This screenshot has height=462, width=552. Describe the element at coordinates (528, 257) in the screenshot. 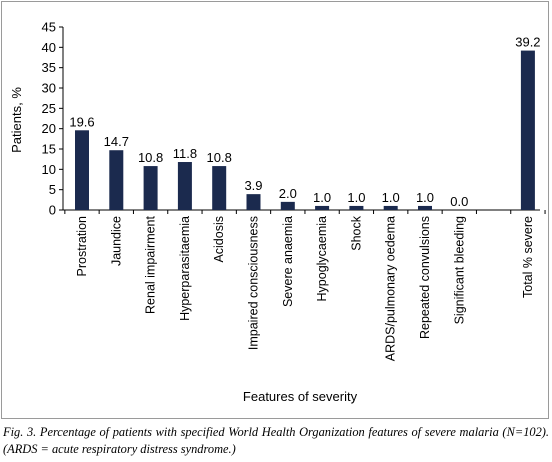

I see `x-tick-label: Total % severe` at that location.